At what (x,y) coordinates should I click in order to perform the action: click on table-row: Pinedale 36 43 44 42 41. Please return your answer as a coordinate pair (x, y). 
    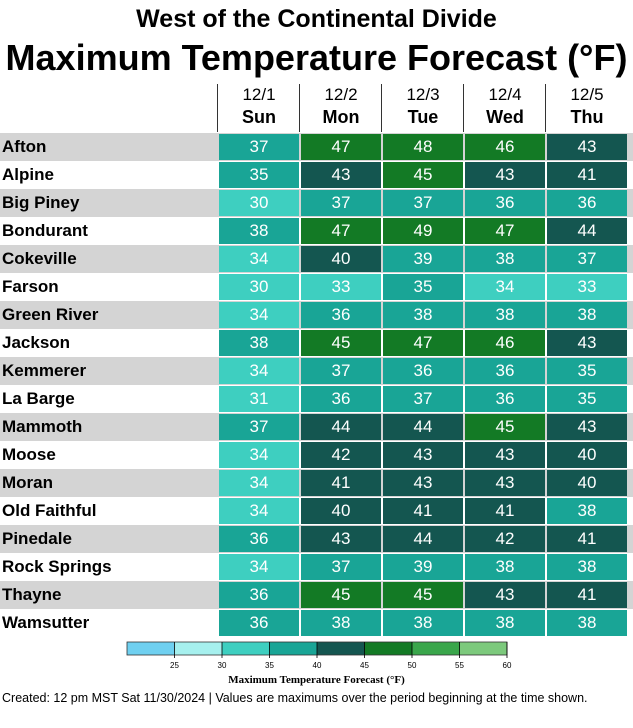
    Looking at the image, I should click on (316, 539).